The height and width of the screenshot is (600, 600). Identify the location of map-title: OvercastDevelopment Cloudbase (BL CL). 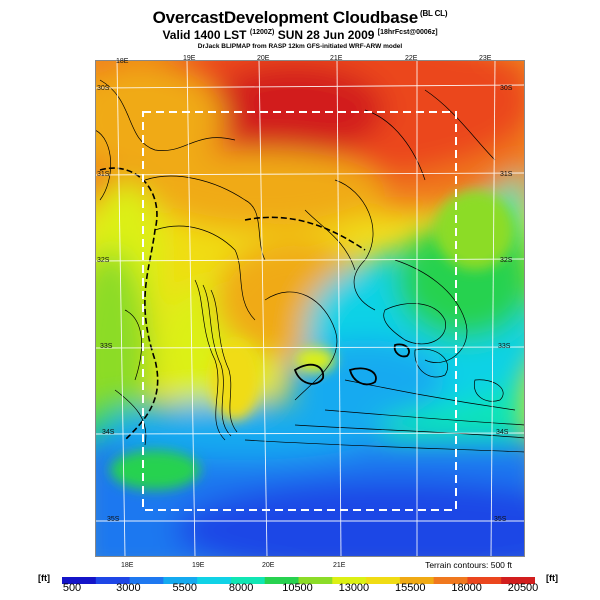
(300, 17).